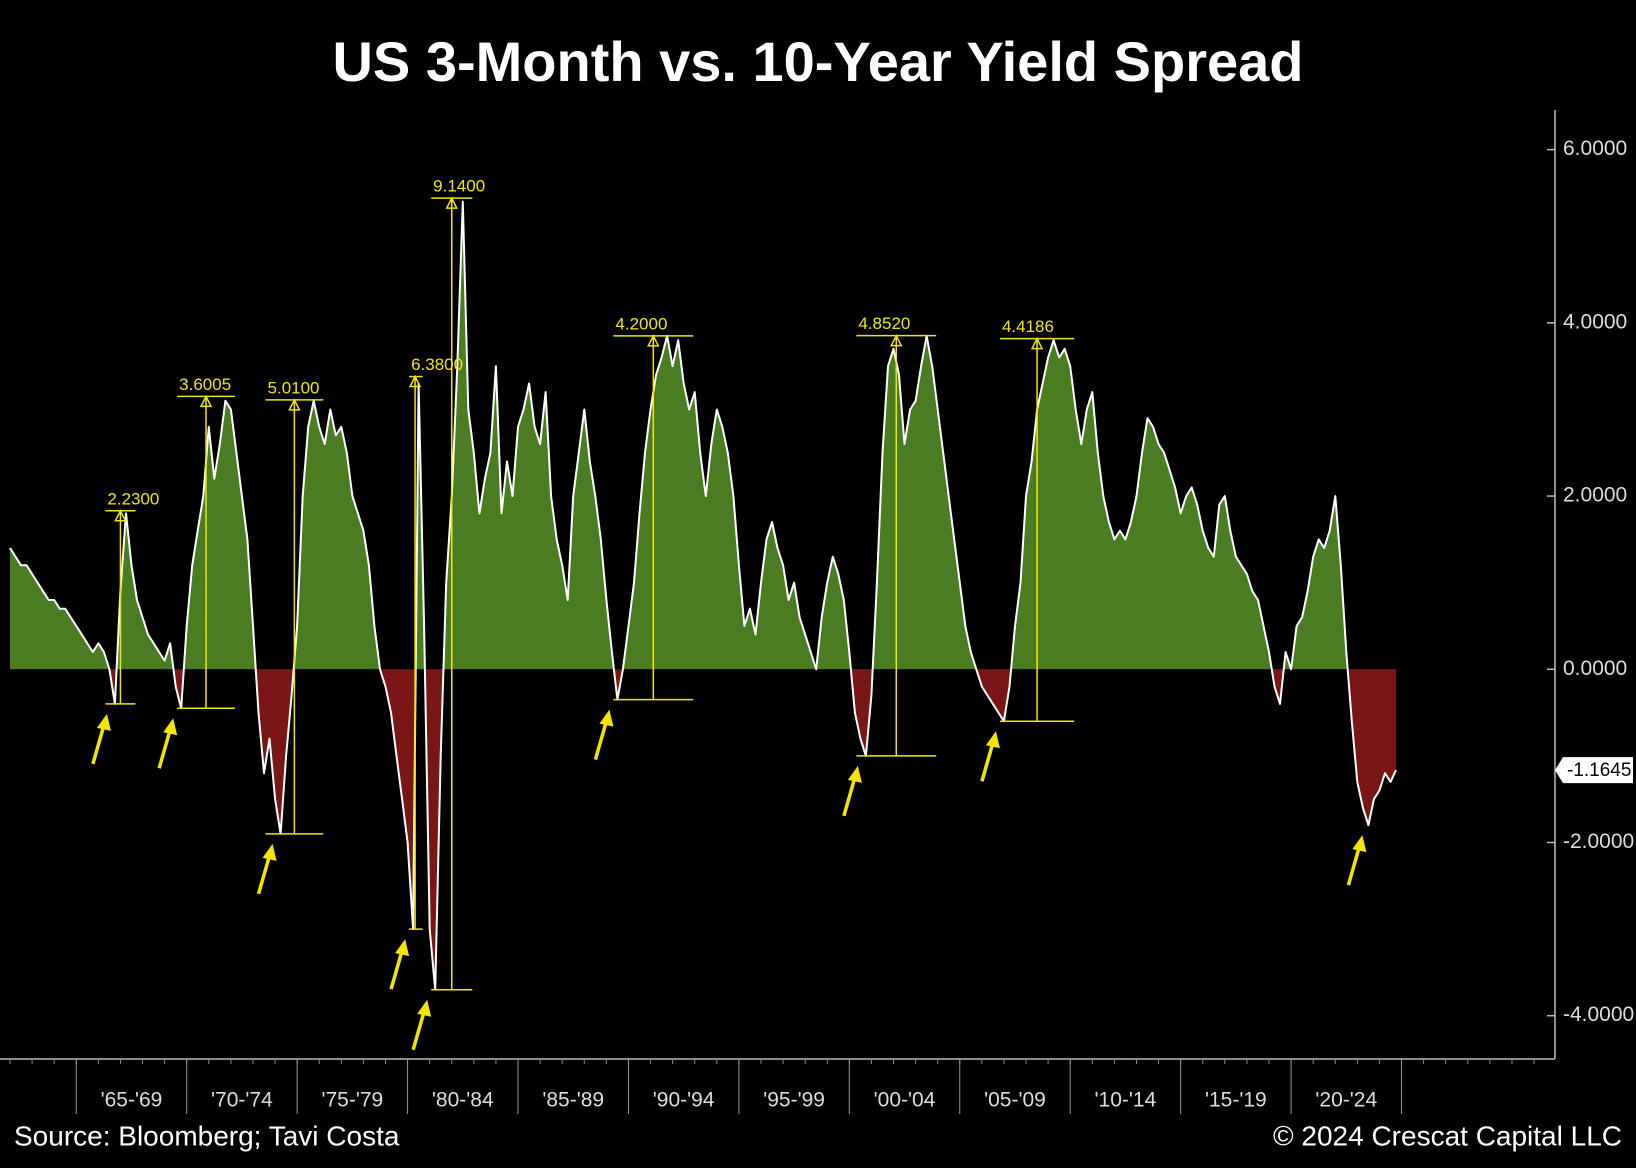  What do you see at coordinates (794, 1100) in the screenshot?
I see `x-period-label: '95-'99` at bounding box center [794, 1100].